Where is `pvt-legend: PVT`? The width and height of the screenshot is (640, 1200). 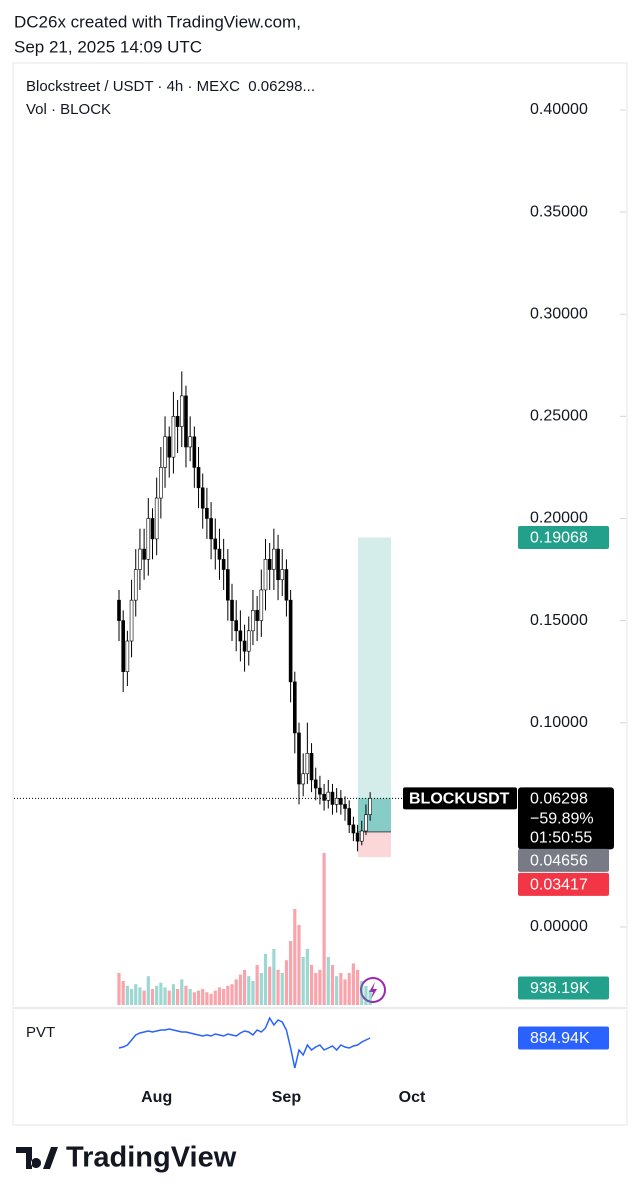
pvt-legend: PVT is located at coordinates (40, 1032).